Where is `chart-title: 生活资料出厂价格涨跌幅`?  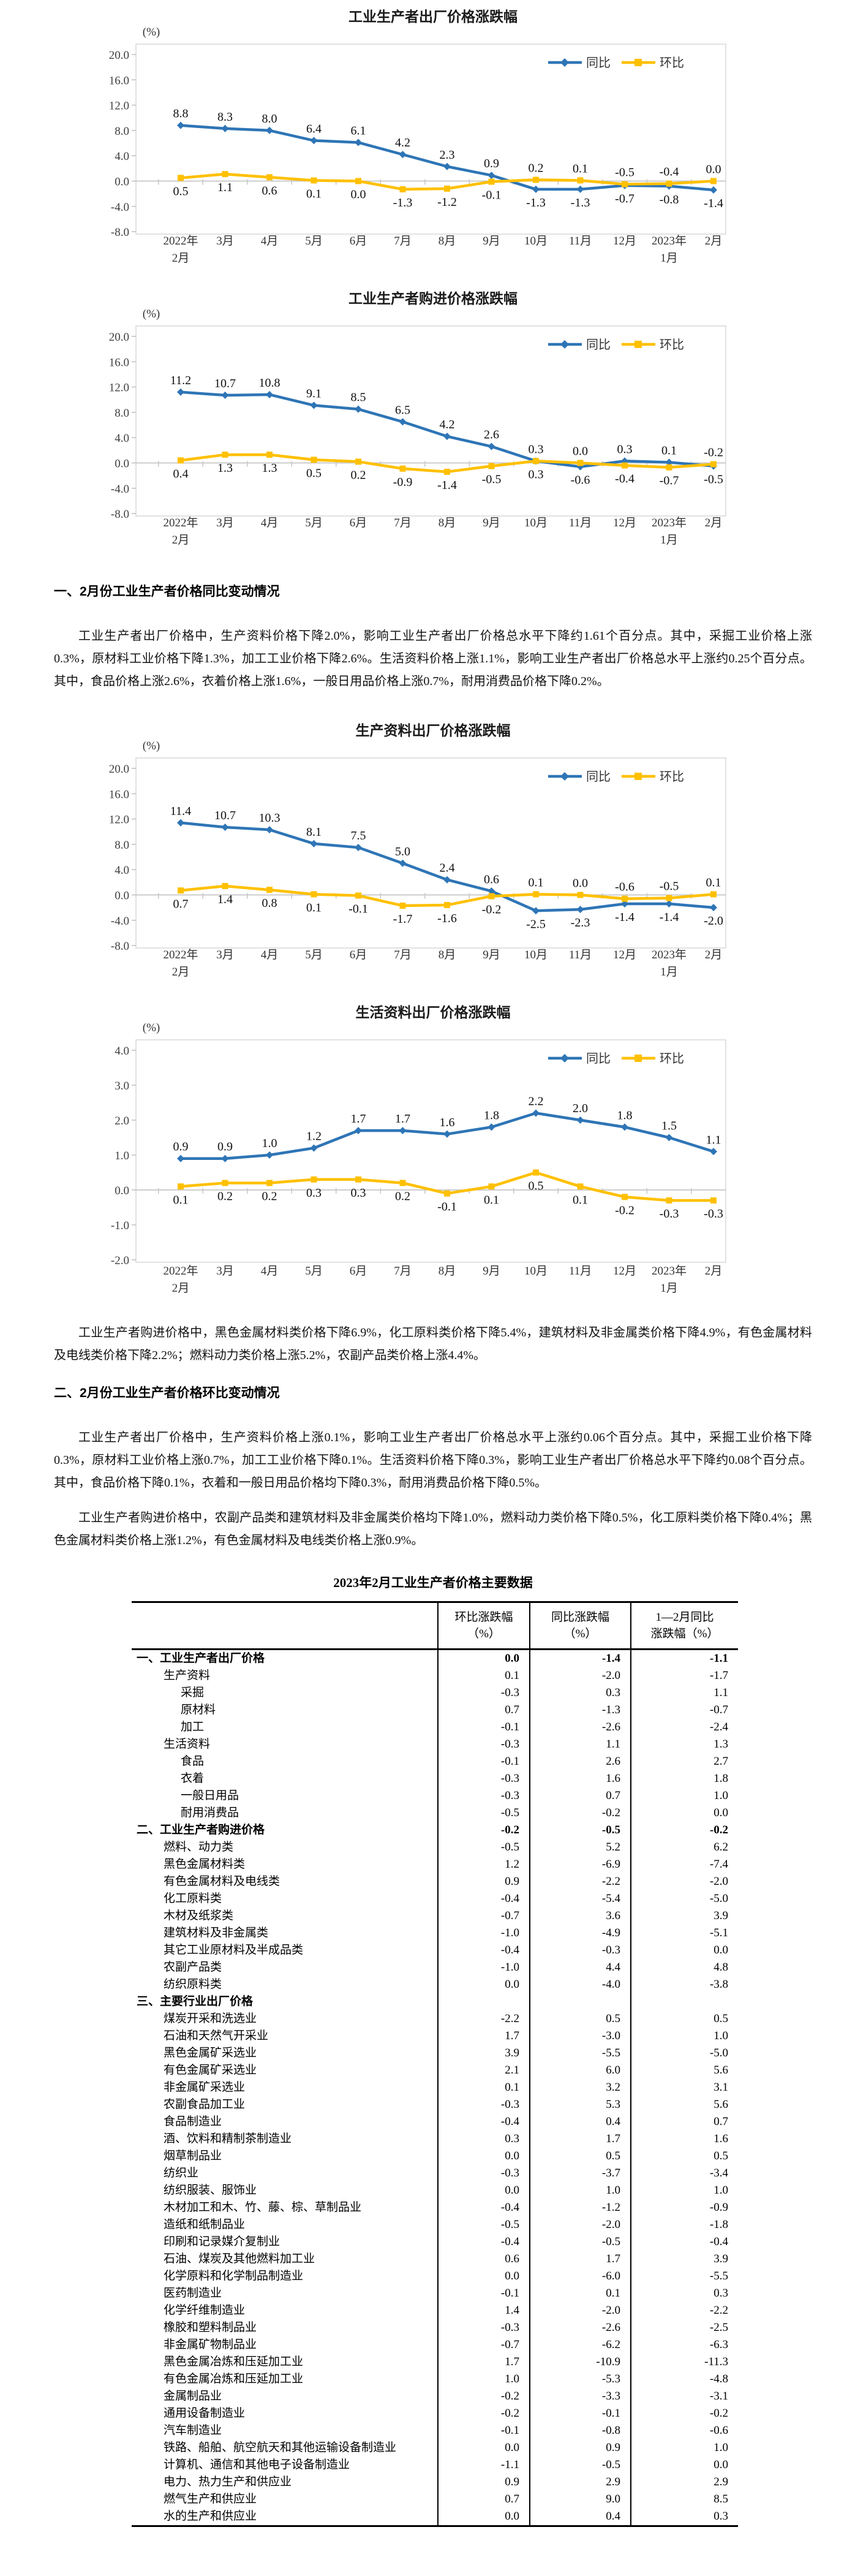 chart-title: 生活资料出厂价格涨跌幅 is located at coordinates (433, 1012).